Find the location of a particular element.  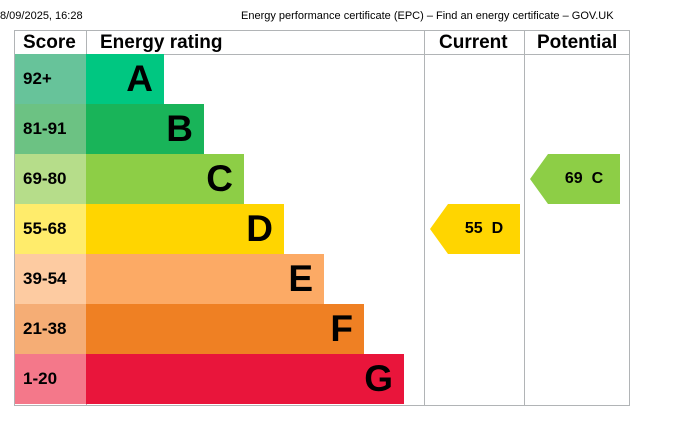

current-rating-arrow: 55 D is located at coordinates (475, 229).